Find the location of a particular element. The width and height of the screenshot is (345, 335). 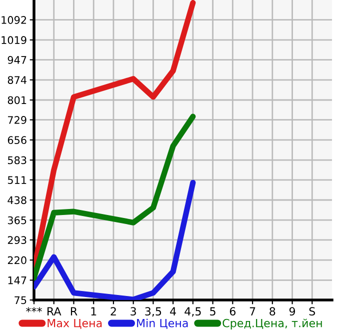

legend-label: Max Цена is located at coordinates (75, 324).